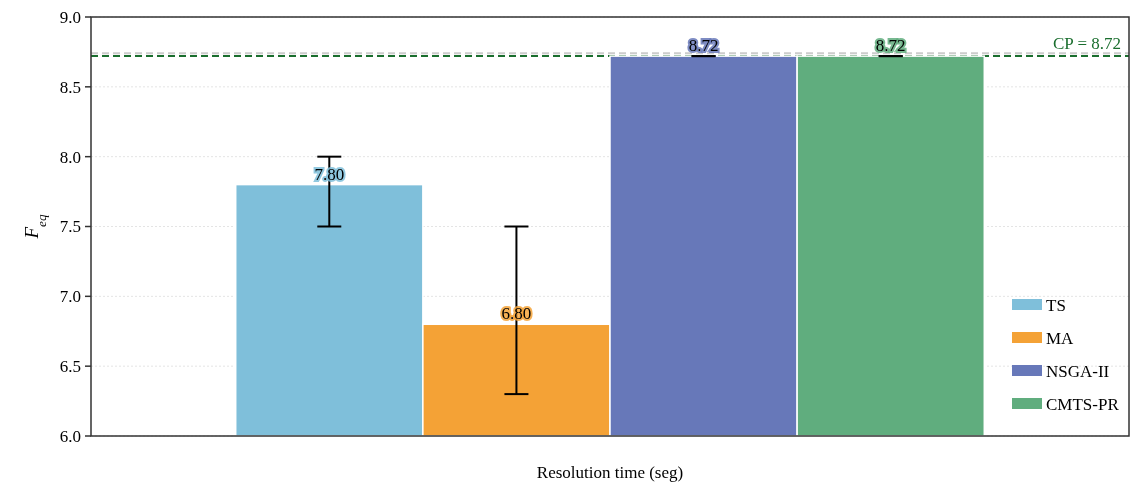  Describe the element at coordinates (70, 17) in the screenshot. I see `y-tick-label: 9.0` at that location.